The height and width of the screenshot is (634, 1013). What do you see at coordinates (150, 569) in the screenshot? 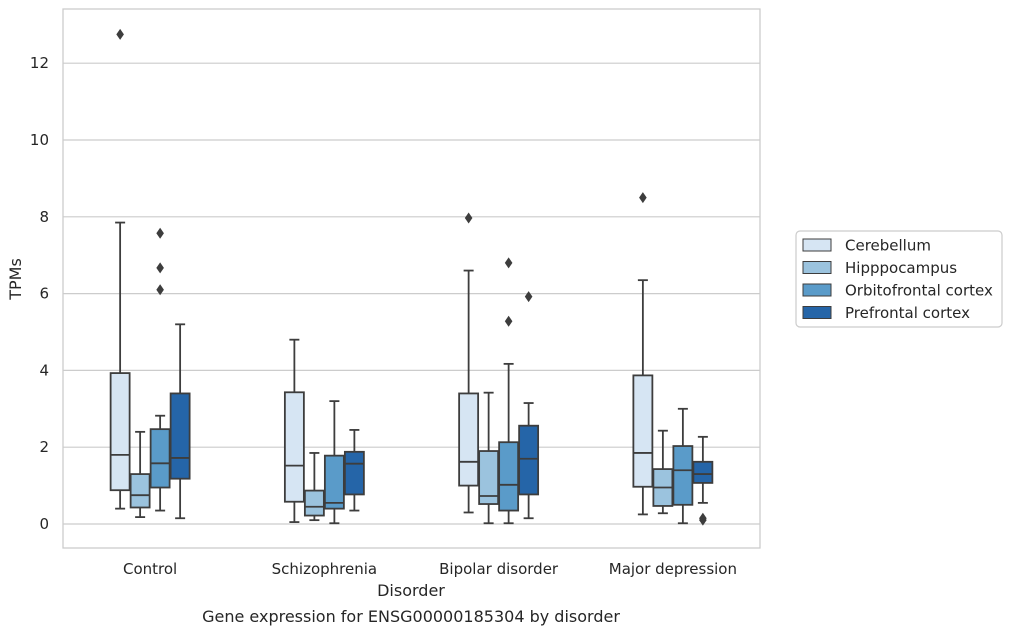
I see `x-tick-label: Control` at bounding box center [150, 569].